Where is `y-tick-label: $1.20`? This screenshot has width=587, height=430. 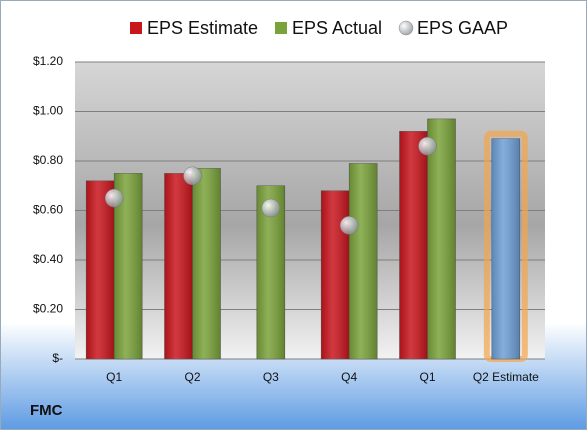
y-tick-label: $1.20 is located at coordinates (48, 61).